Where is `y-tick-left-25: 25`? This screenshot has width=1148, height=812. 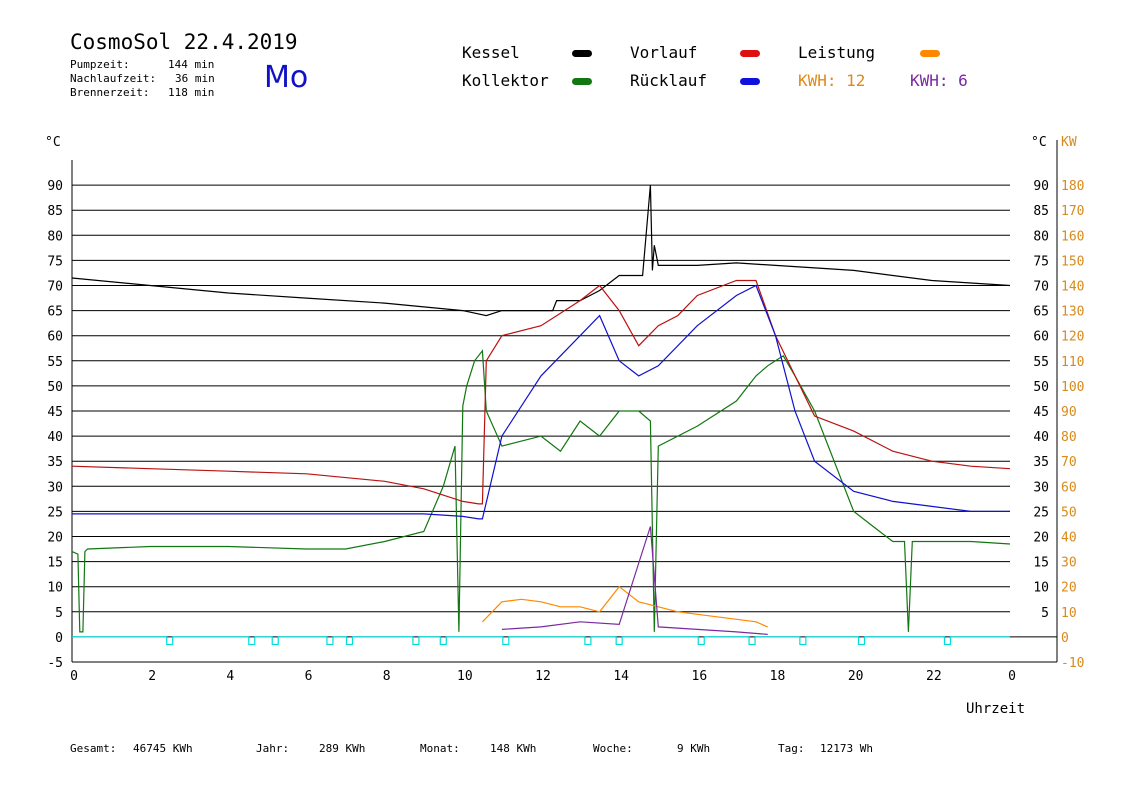
y-tick-left-25: 25 is located at coordinates (55, 512).